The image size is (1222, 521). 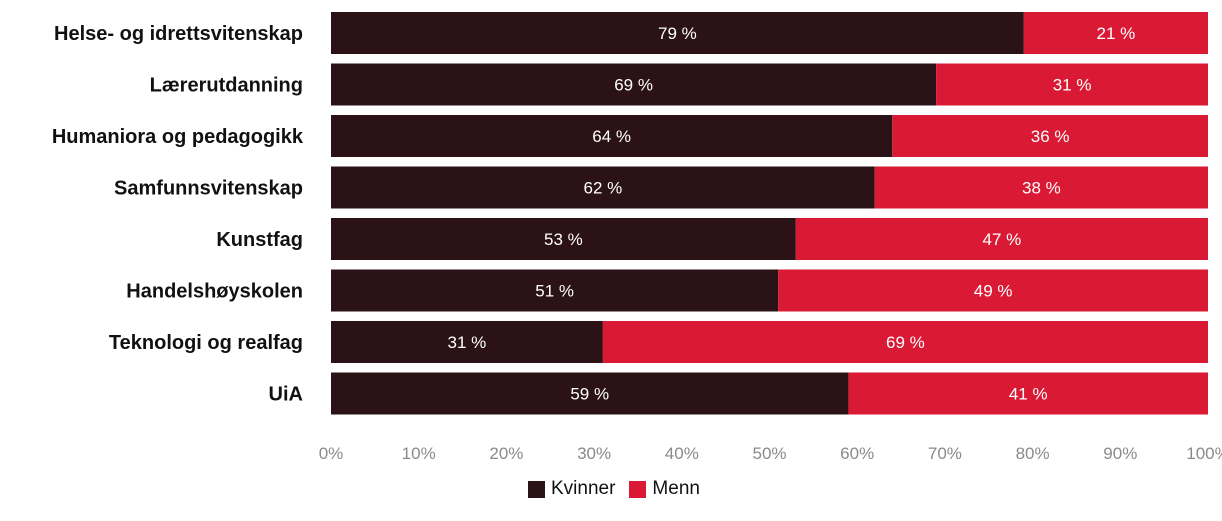 I want to click on x-tick-4: 40%, so click(x=682, y=453).